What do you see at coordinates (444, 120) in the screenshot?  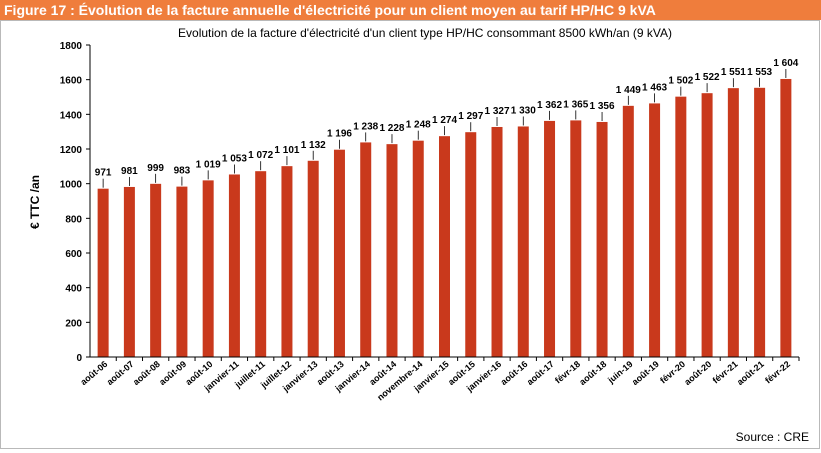 I see `data-label: 1 274` at bounding box center [444, 120].